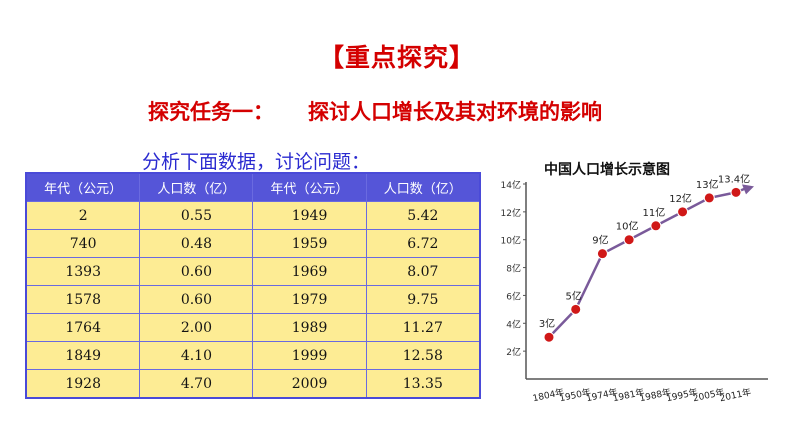 The image size is (794, 447). I want to click on table-cell: 1999, so click(309, 355).